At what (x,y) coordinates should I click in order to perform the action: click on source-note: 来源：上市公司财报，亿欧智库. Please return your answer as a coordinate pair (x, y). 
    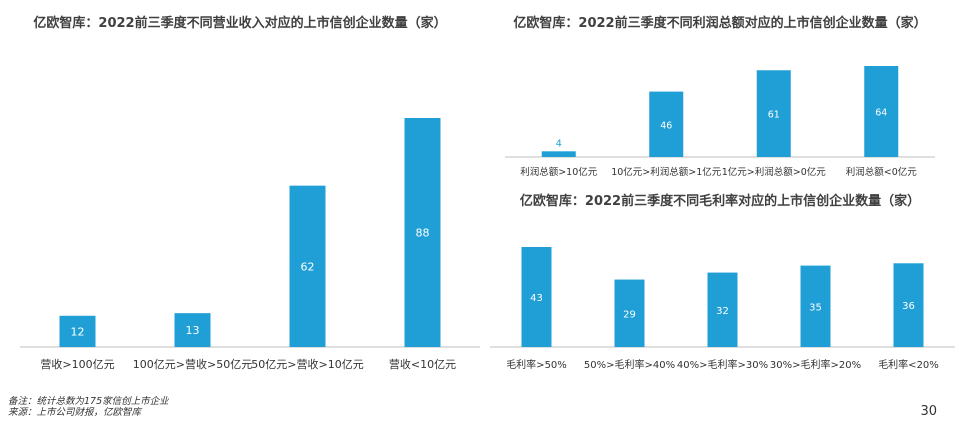
    Looking at the image, I should click on (75, 412).